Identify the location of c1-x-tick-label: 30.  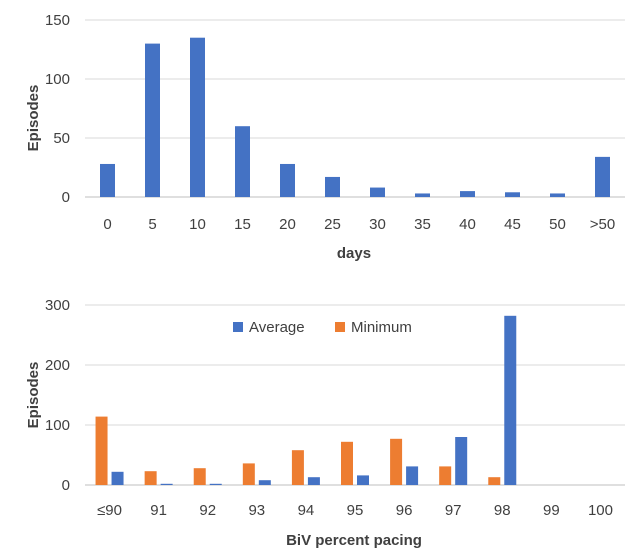
(377, 224).